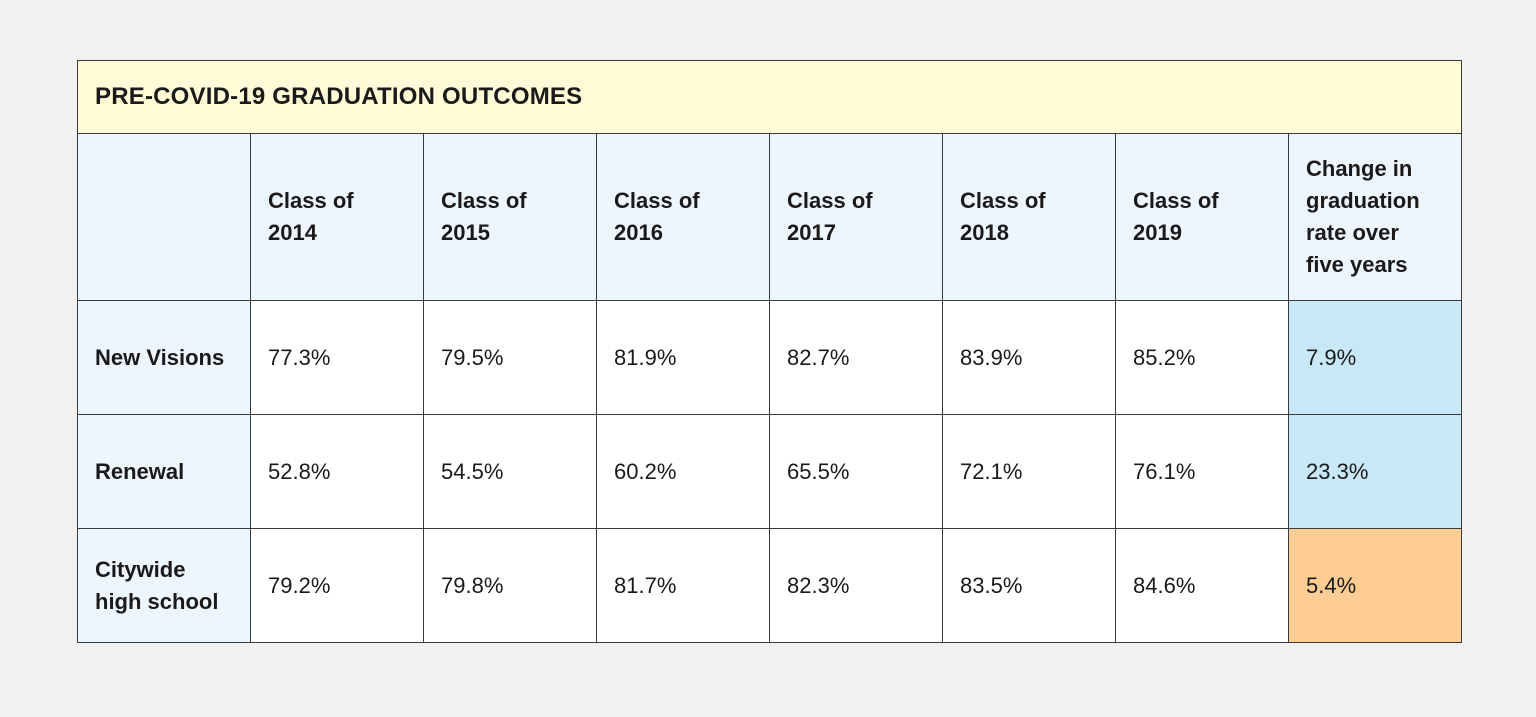  I want to click on table-cell: 76.1%, so click(1202, 471).